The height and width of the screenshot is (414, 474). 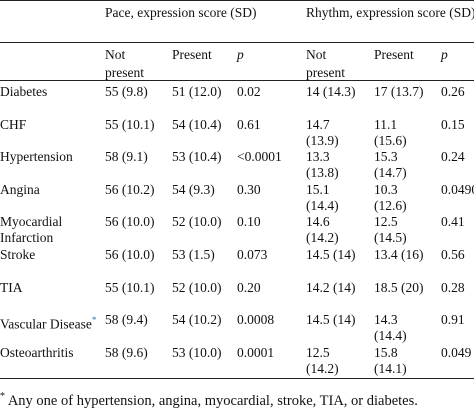 I want to click on rhythm-present-cell: 15.8 (14.1), so click(x=390, y=360).